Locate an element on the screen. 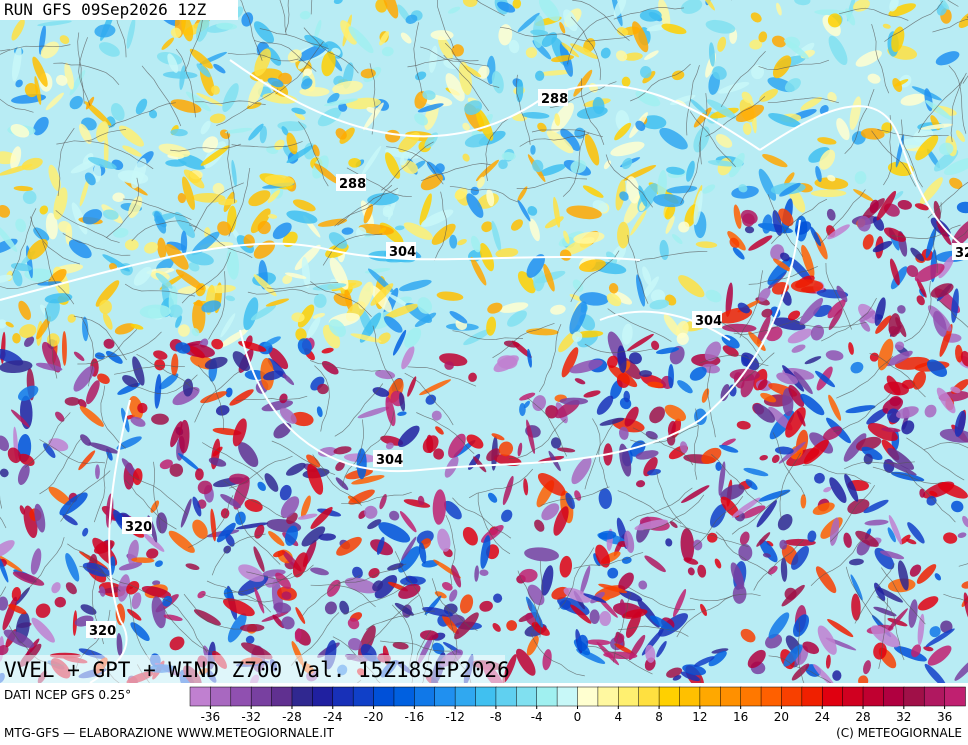 The image size is (968, 745). label-bg is located at coordinates (401, 250).